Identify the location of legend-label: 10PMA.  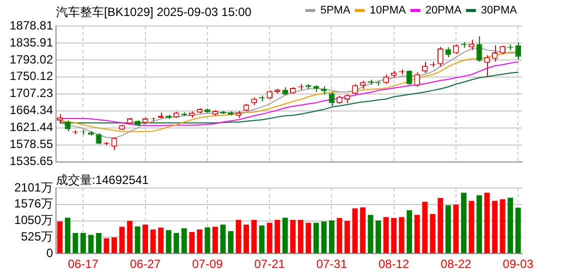
(388, 10).